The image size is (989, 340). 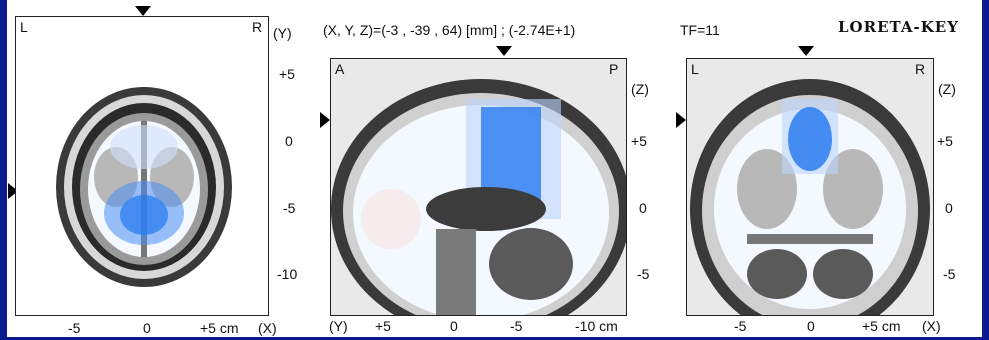 What do you see at coordinates (340, 69) in the screenshot?
I see `sagittal-anterior-label: A` at bounding box center [340, 69].